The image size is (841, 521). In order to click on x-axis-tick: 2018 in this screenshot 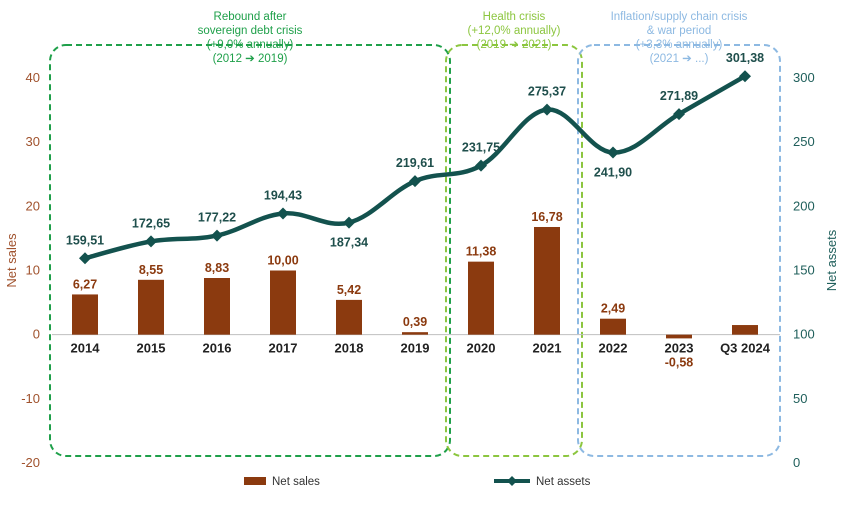, I will do `click(349, 348)`.